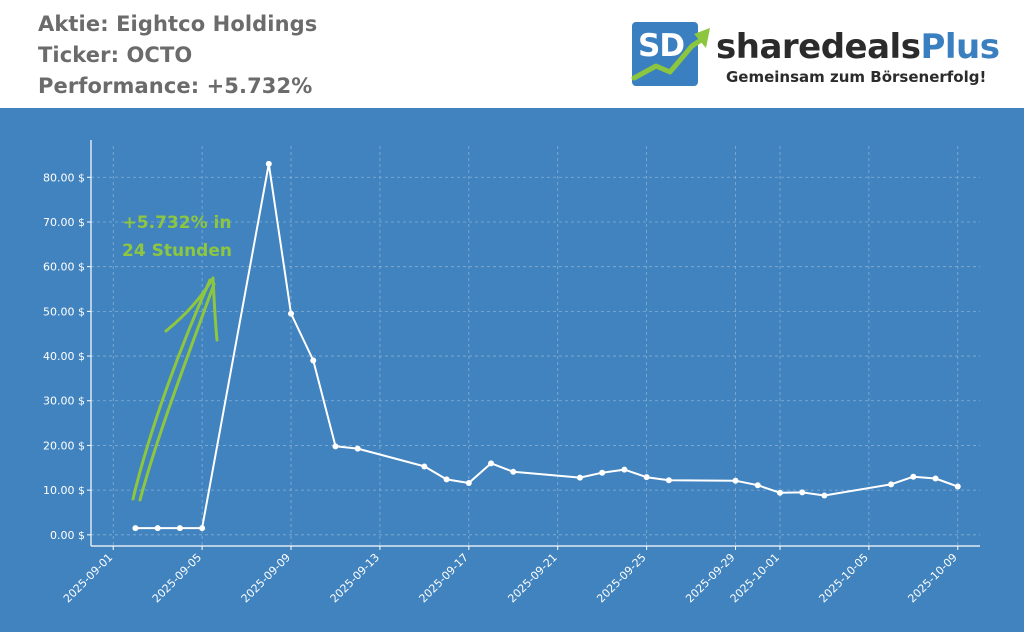 The height and width of the screenshot is (632, 1024). What do you see at coordinates (175, 86) in the screenshot?
I see `performance-label: Performance: +5.732%` at bounding box center [175, 86].